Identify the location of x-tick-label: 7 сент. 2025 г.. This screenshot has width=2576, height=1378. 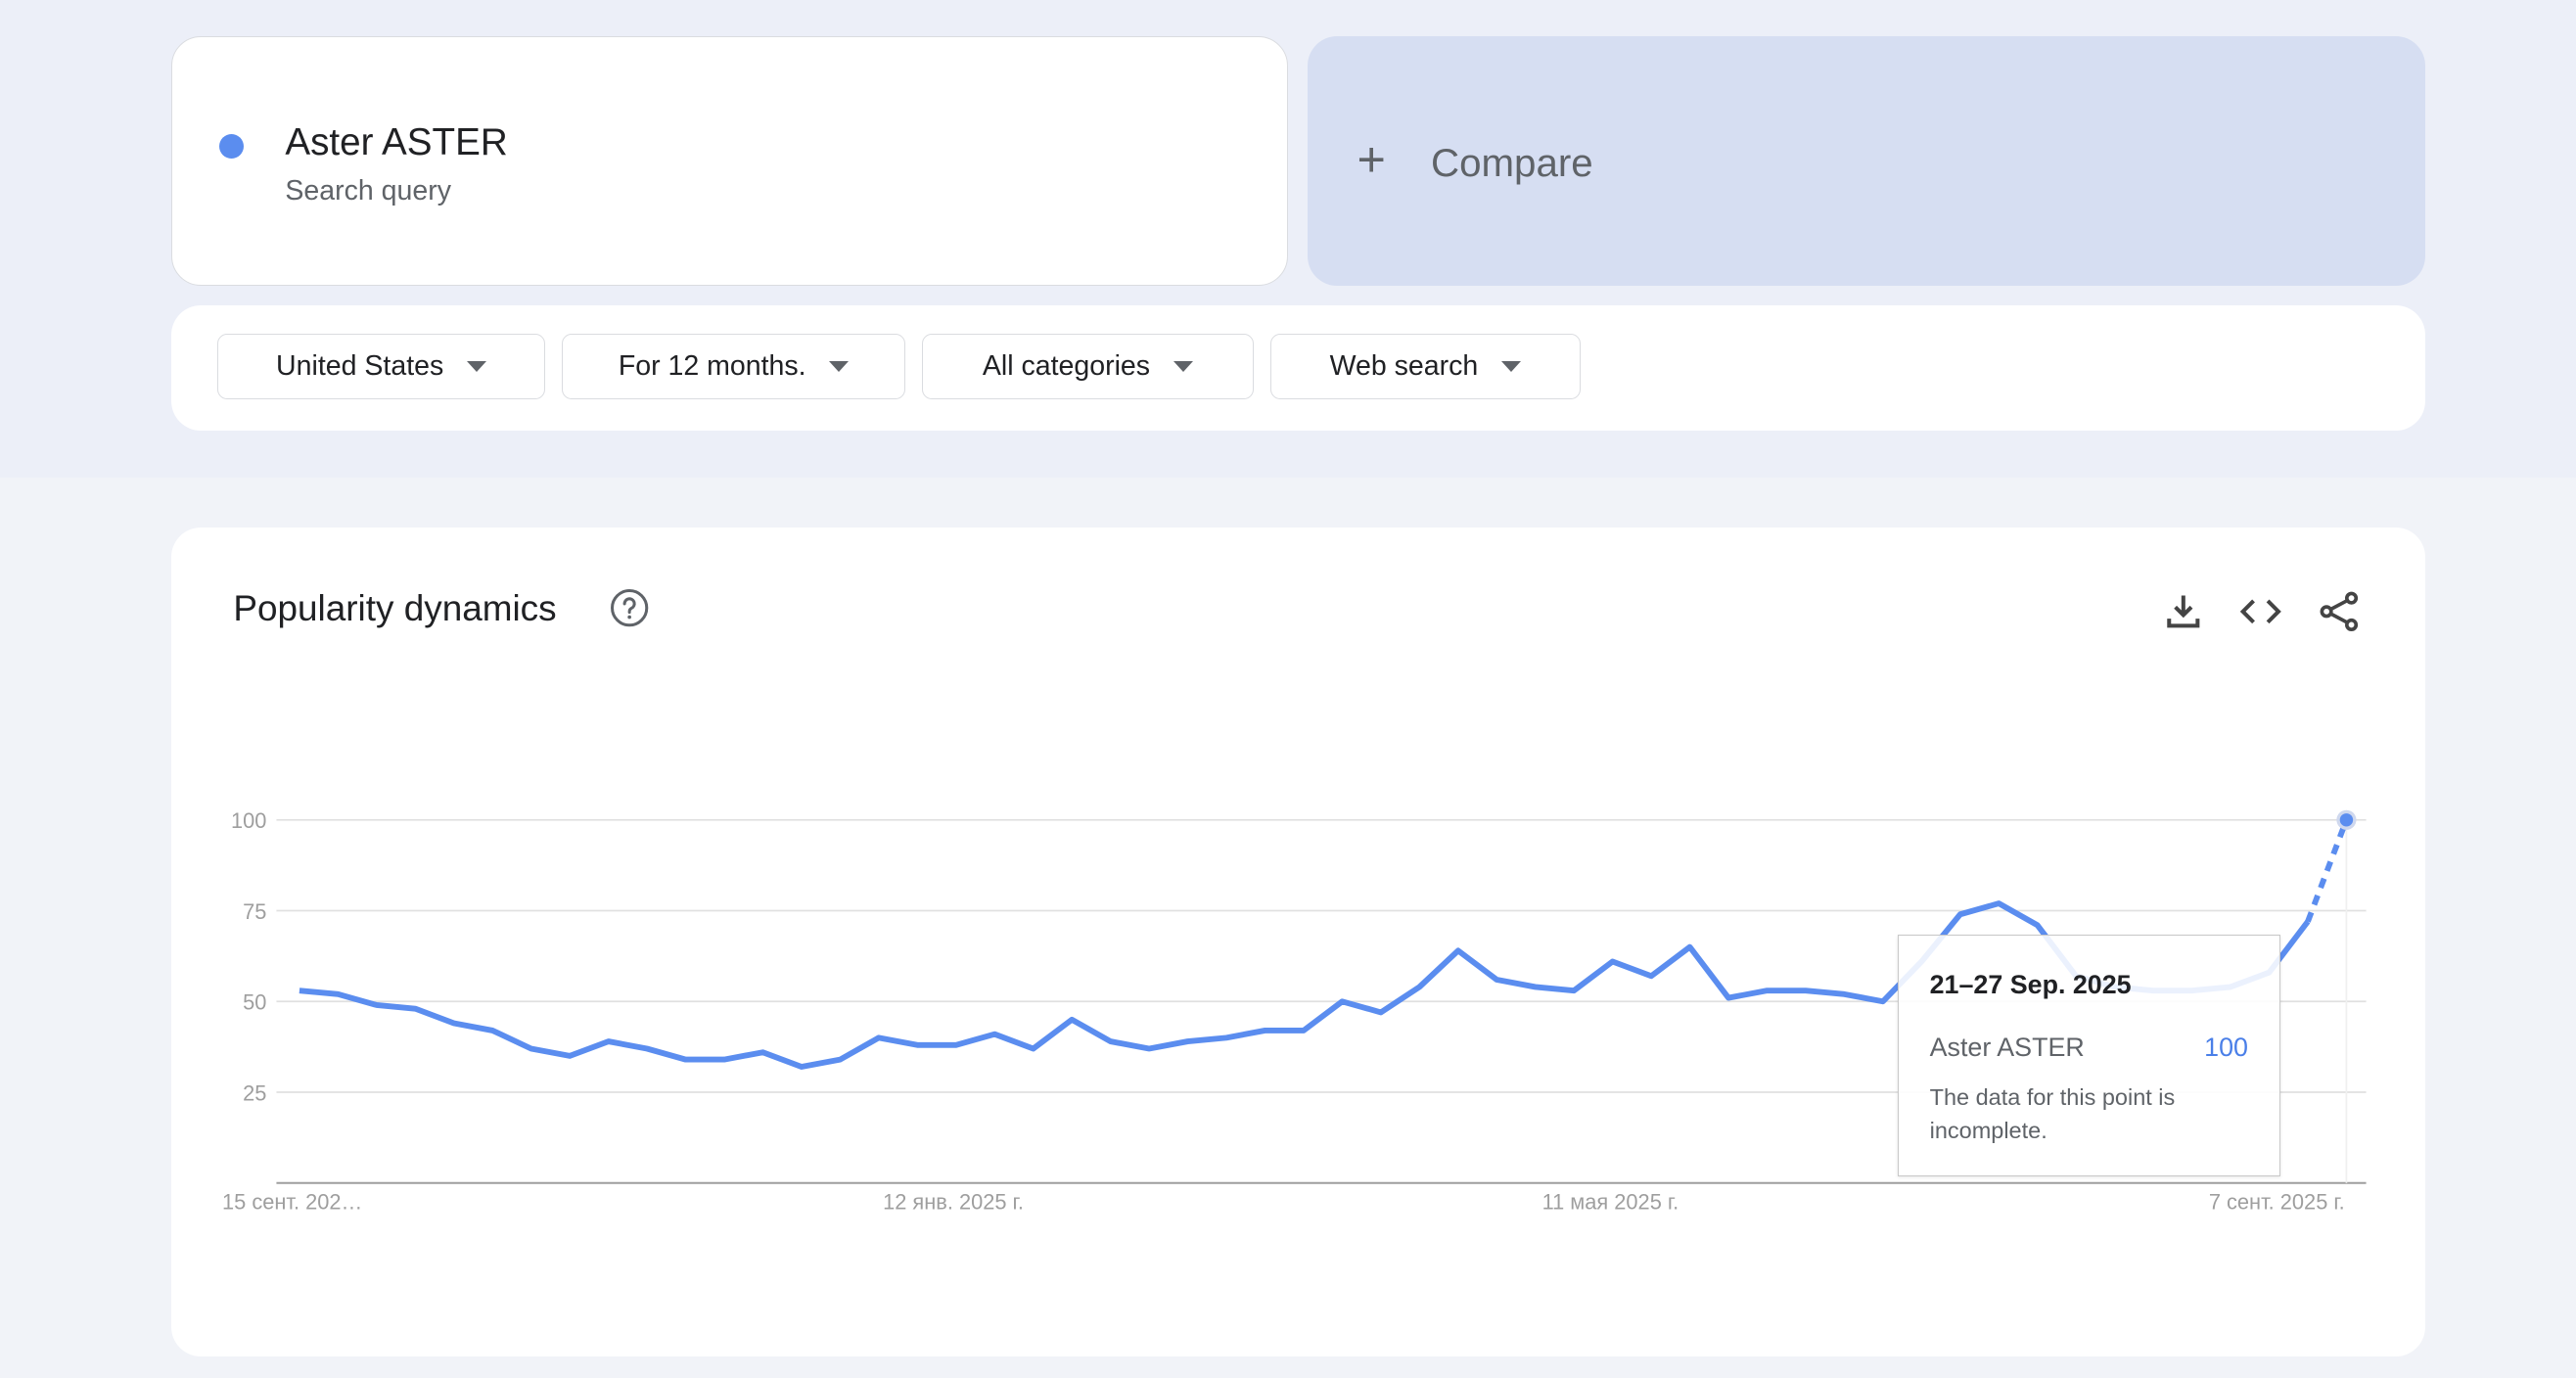
(2276, 1201).